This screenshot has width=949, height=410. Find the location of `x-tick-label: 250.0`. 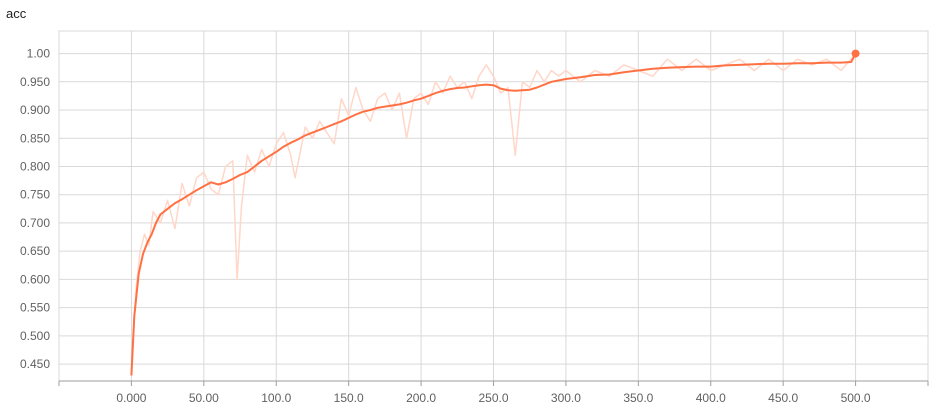

x-tick-label: 250.0 is located at coordinates (493, 398).